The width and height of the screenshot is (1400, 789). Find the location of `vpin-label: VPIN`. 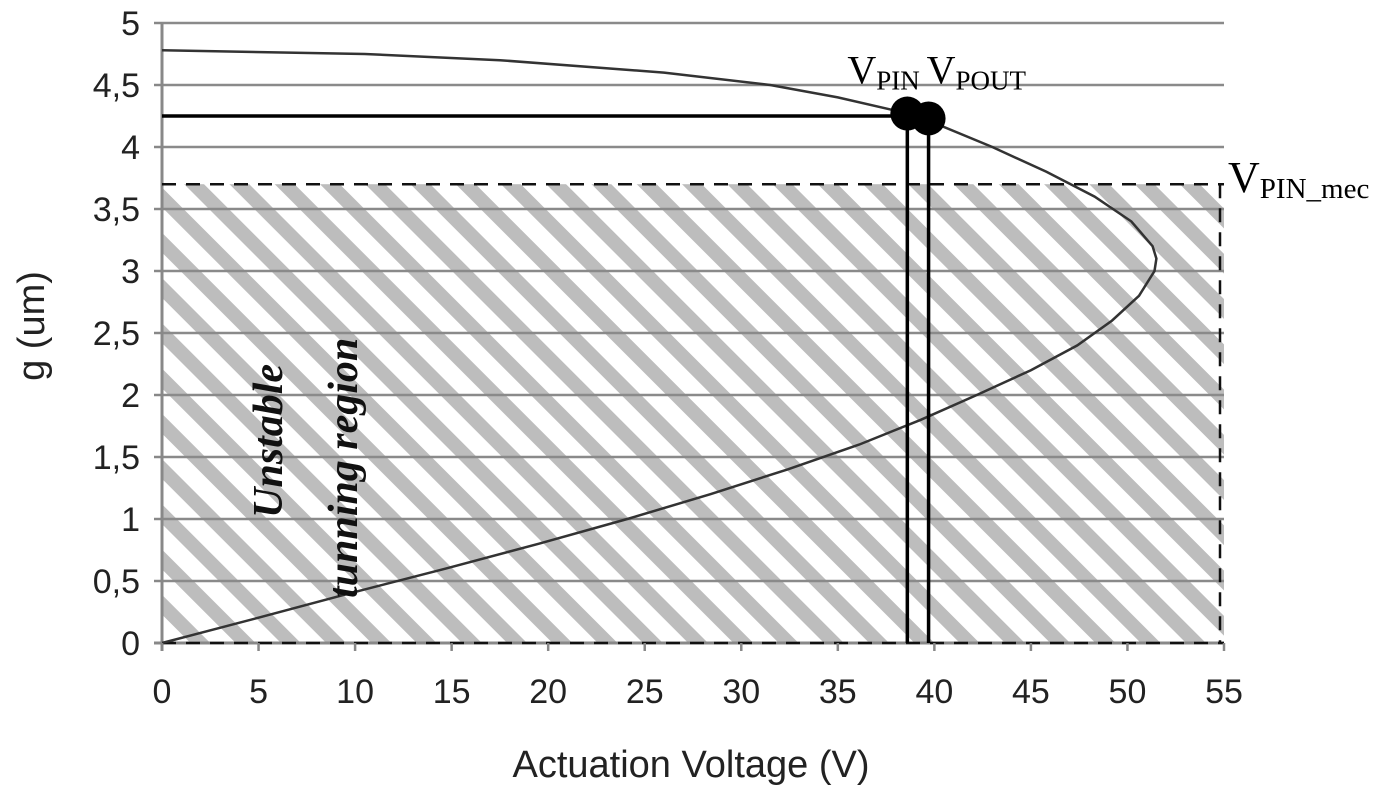

vpin-label: VPIN is located at coordinates (883, 72).